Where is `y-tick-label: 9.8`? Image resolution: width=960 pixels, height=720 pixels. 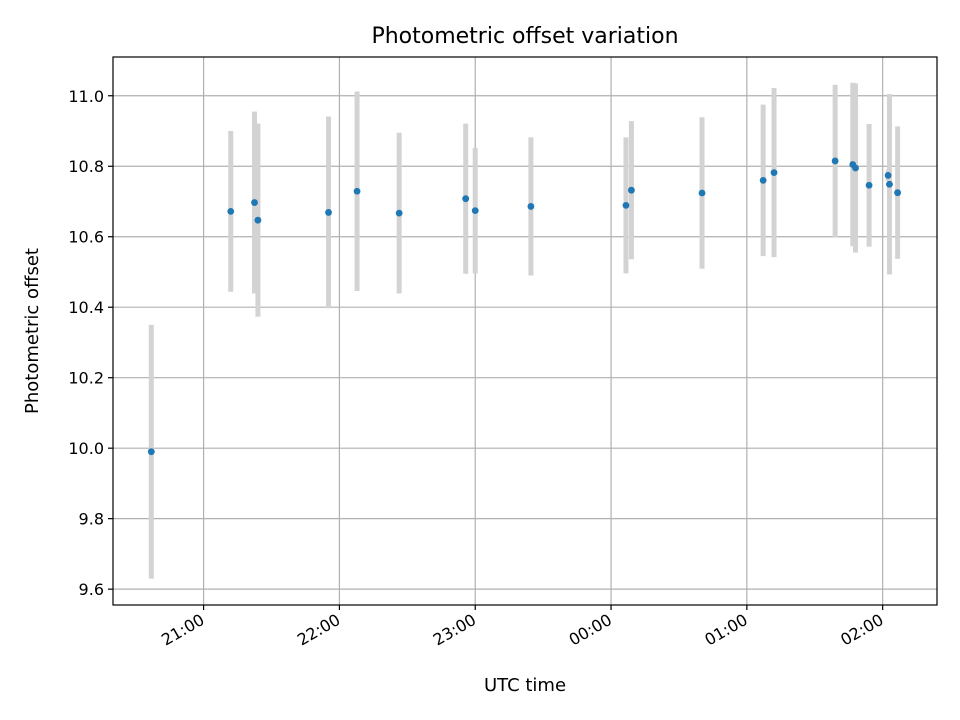 y-tick-label: 9.8 is located at coordinates (91, 519).